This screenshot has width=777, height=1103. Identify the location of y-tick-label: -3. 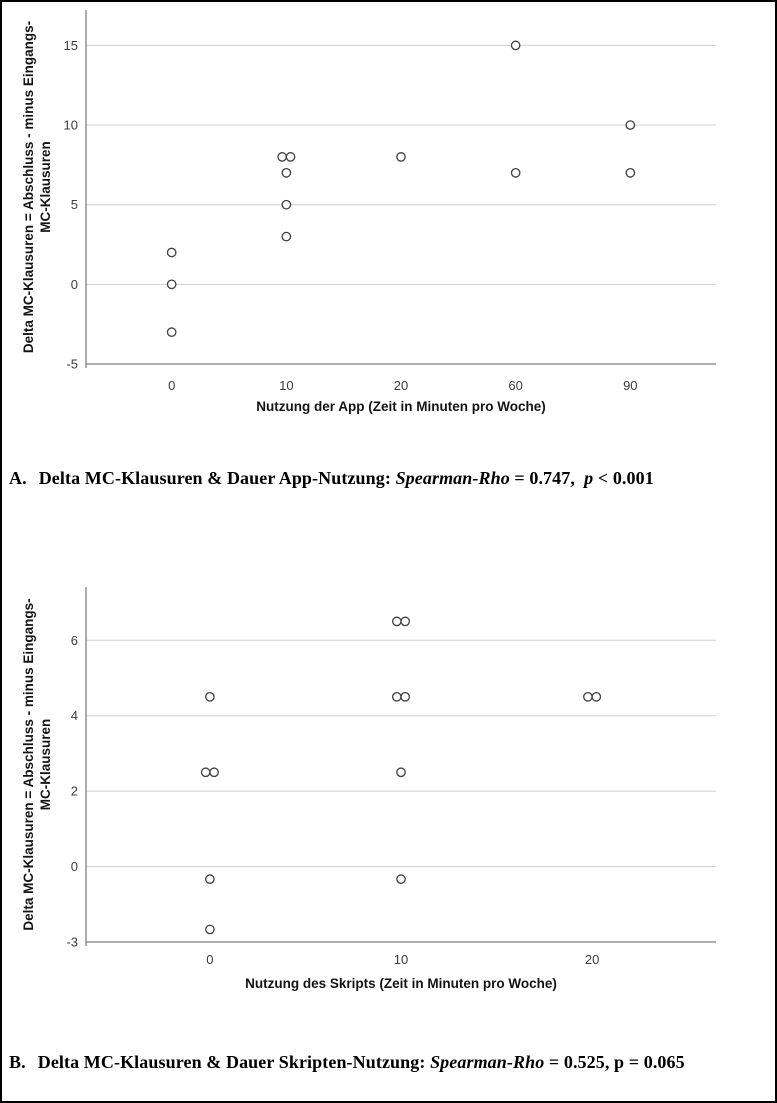
(72, 942).